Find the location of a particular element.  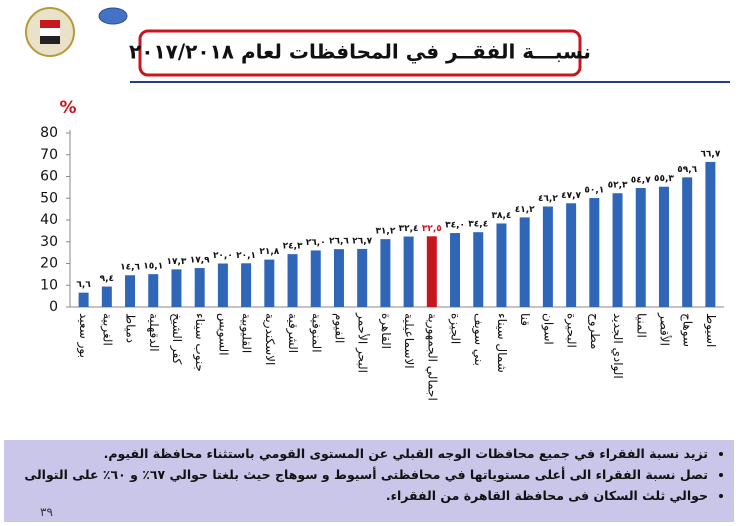

badge is located at coordinates (113, 16).